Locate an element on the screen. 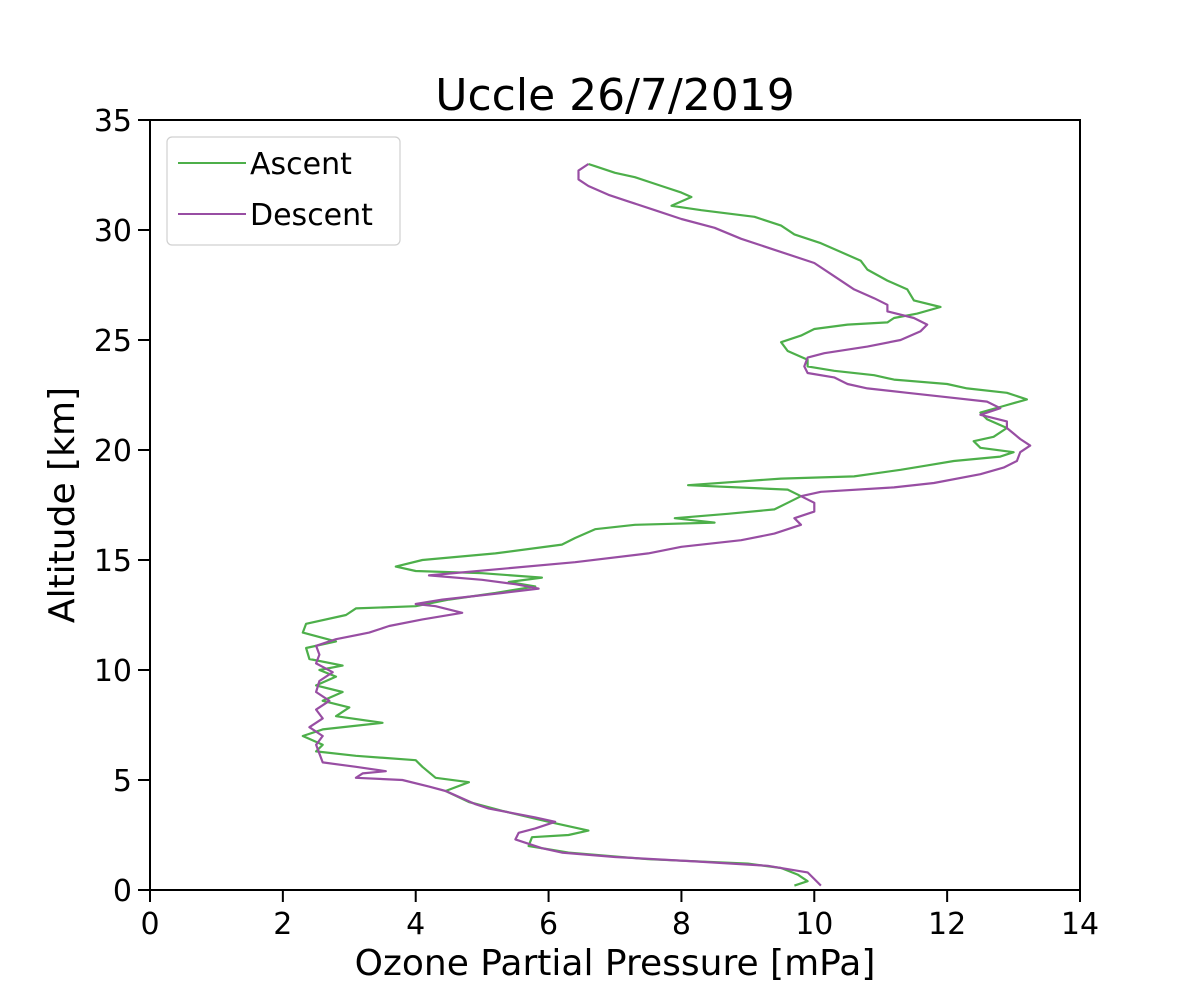  x-tick-label: 14 is located at coordinates (1080, 924).